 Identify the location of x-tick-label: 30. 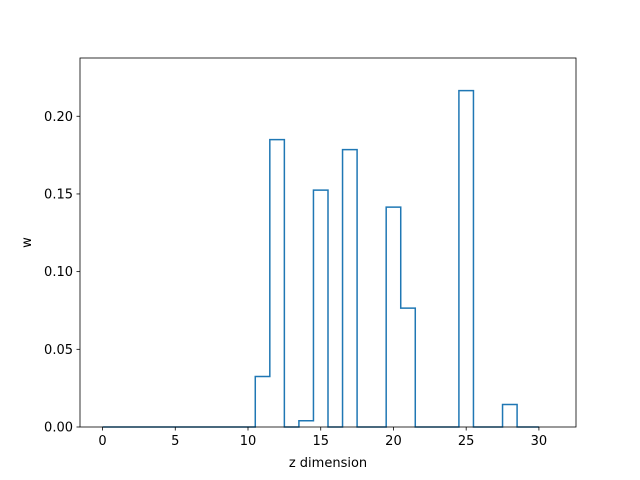
(539, 441).